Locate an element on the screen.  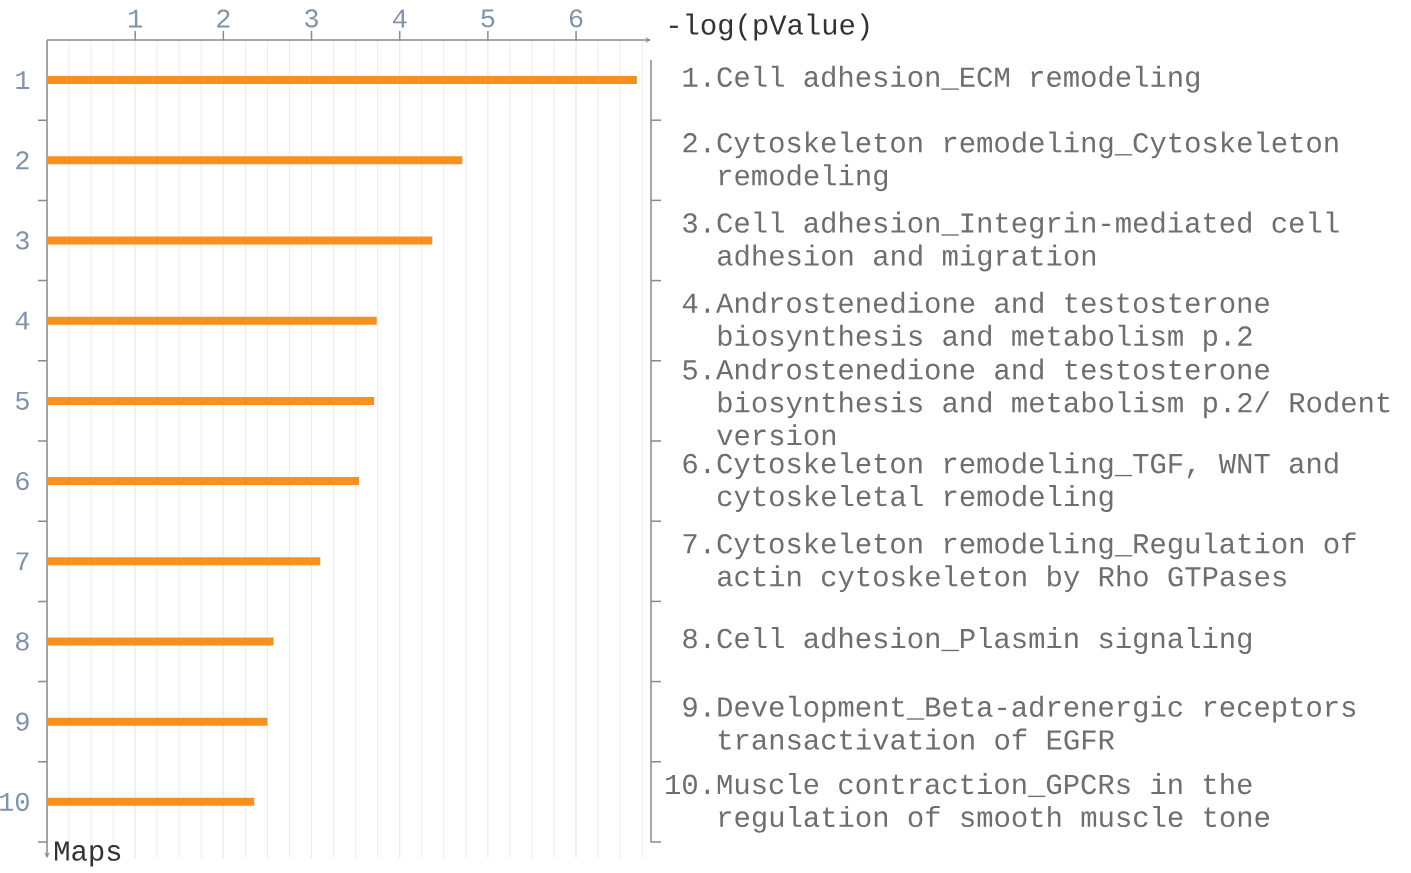
y-tick-label: 6 is located at coordinates (22, 481).